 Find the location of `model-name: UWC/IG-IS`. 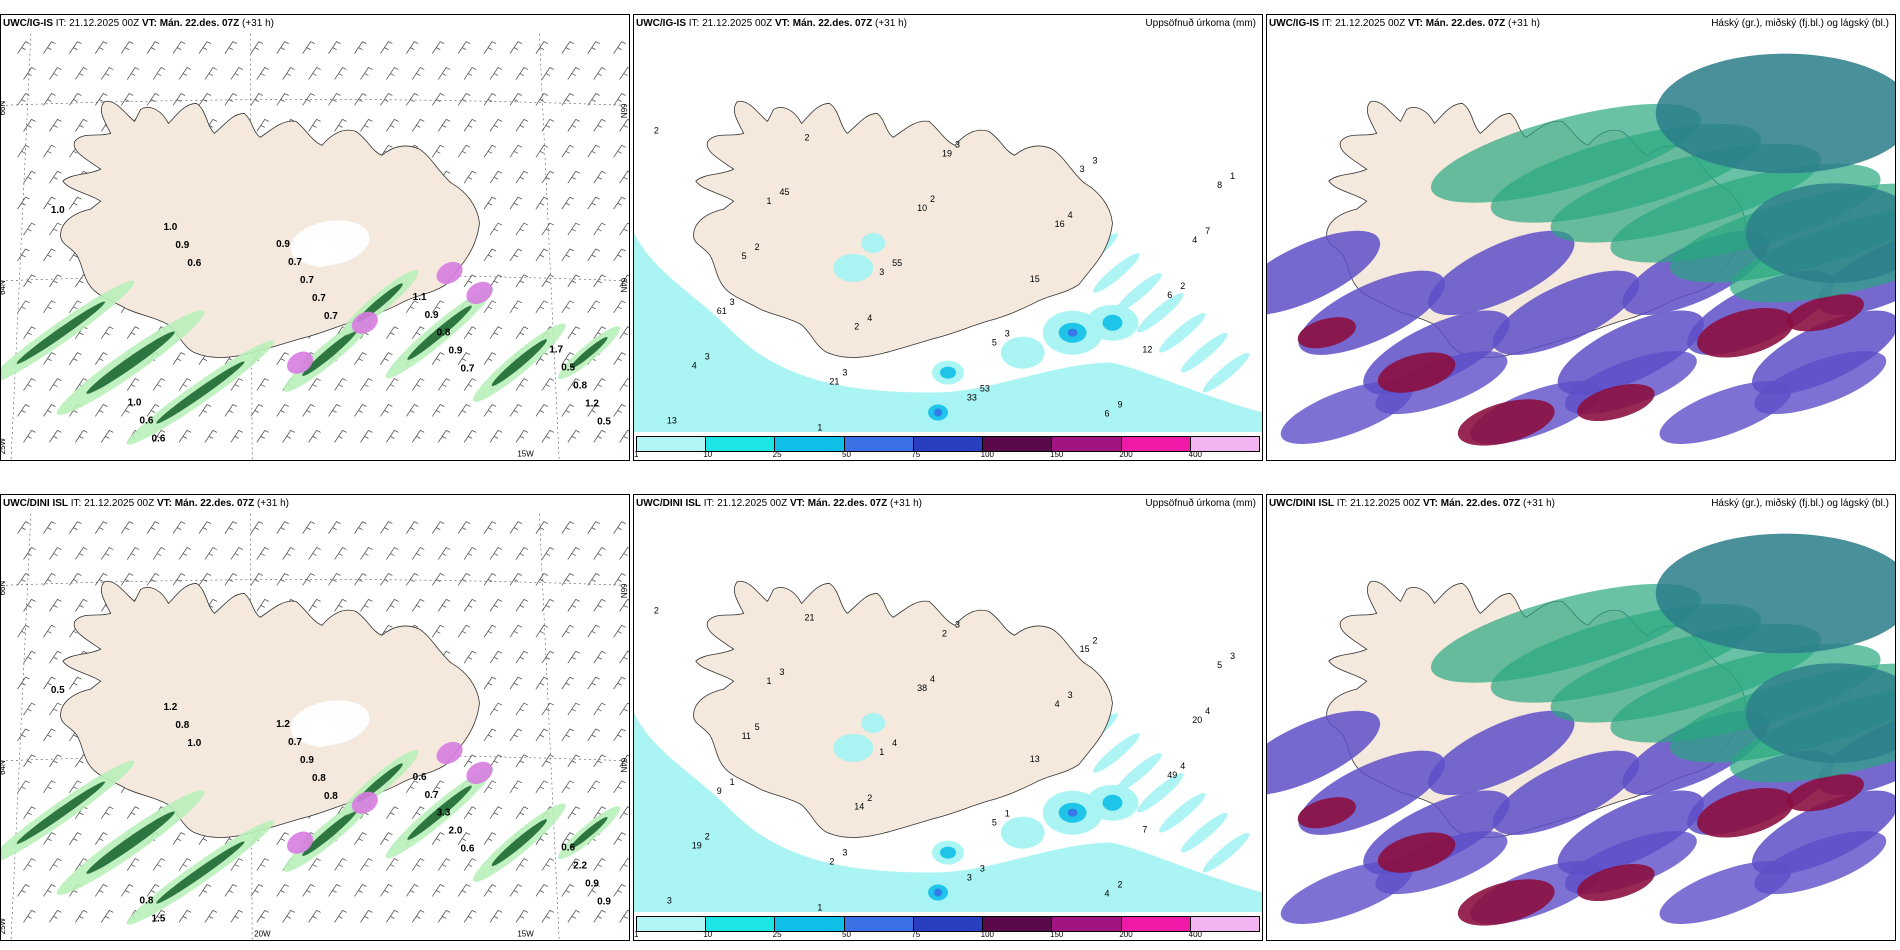

model-name: UWC/IG-IS is located at coordinates (1294, 23).